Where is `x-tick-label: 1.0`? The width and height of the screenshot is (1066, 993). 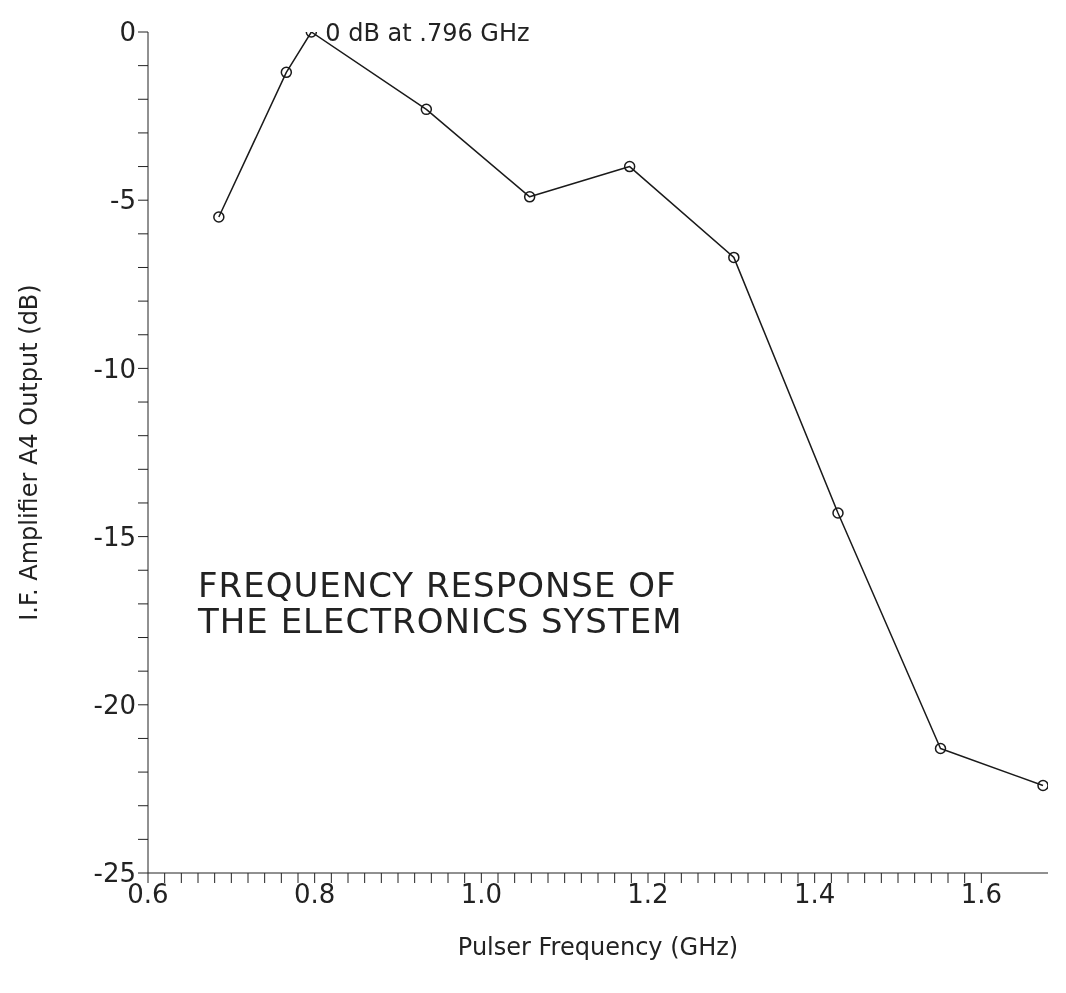 x-tick-label: 1.0 is located at coordinates (481, 894).